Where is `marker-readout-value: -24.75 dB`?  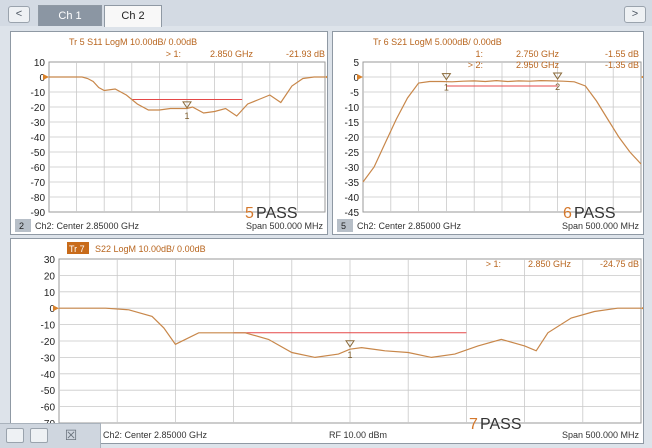 marker-readout-value: -24.75 dB is located at coordinates (619, 264).